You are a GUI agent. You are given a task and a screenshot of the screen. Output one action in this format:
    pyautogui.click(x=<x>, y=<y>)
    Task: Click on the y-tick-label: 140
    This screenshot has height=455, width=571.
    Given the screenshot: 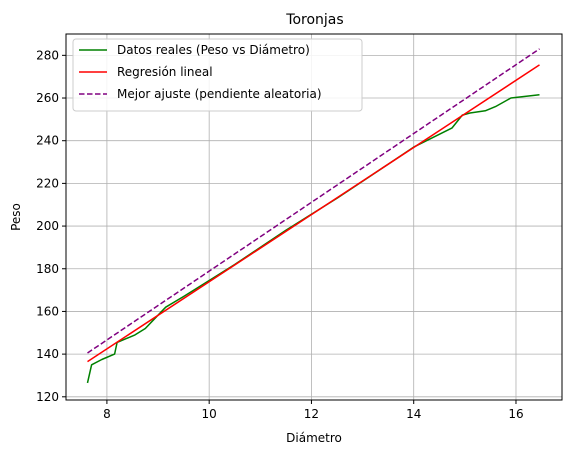 What is the action you would take?
    pyautogui.click(x=47, y=354)
    